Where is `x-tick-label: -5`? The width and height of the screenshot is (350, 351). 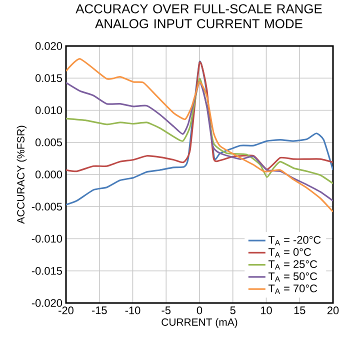 x-tick-label: -5 is located at coordinates (166, 310).